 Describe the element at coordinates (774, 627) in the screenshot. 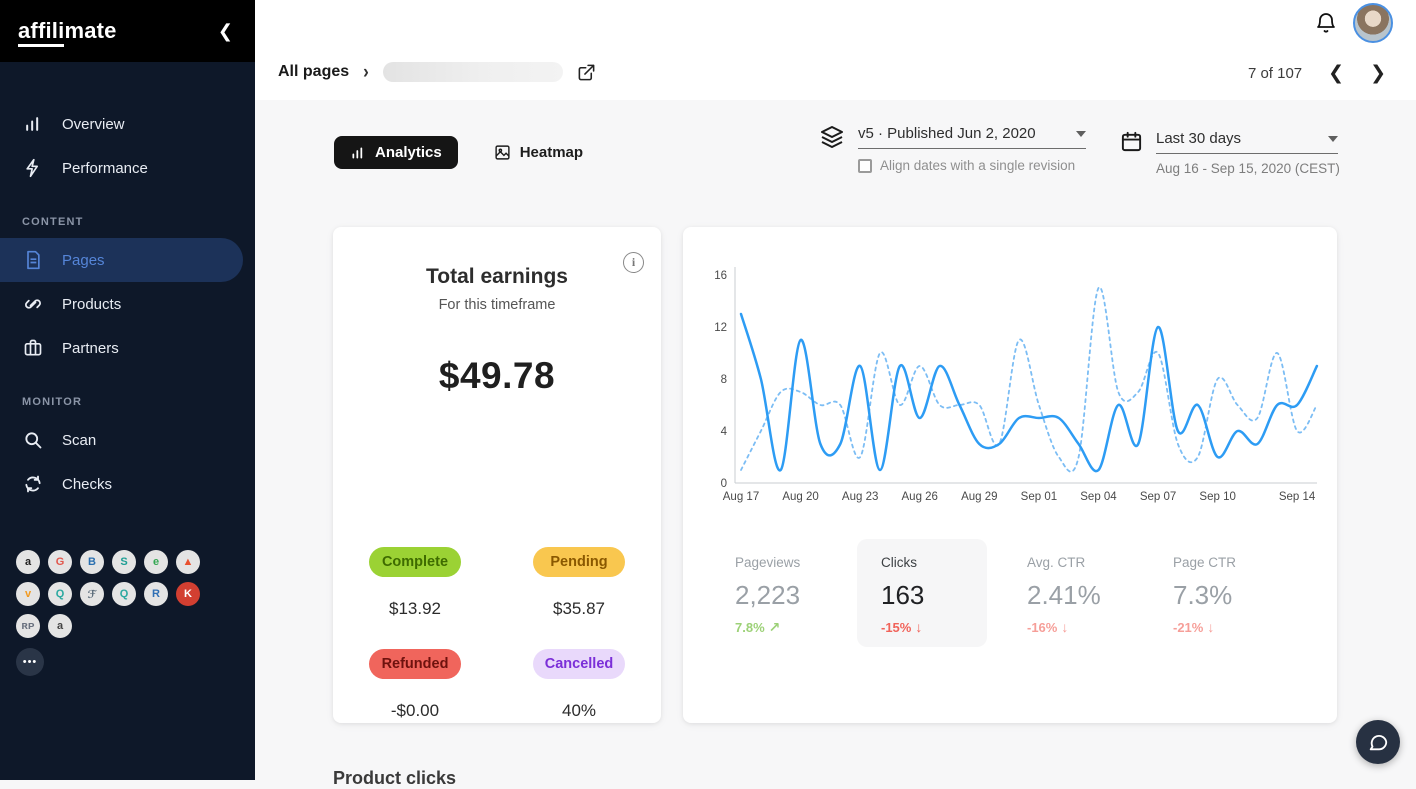

I see `trend-up-icon: ↗` at that location.